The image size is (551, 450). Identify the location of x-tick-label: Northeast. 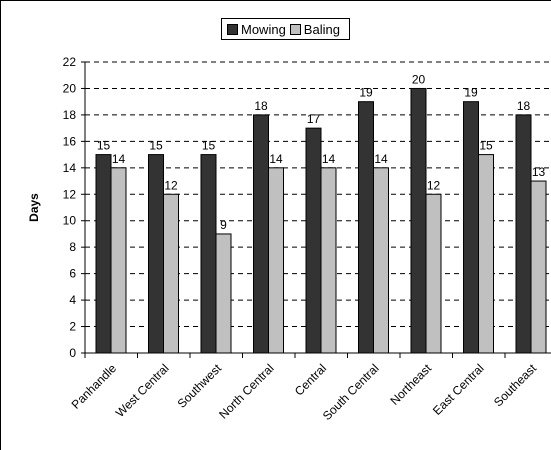
(410, 384).